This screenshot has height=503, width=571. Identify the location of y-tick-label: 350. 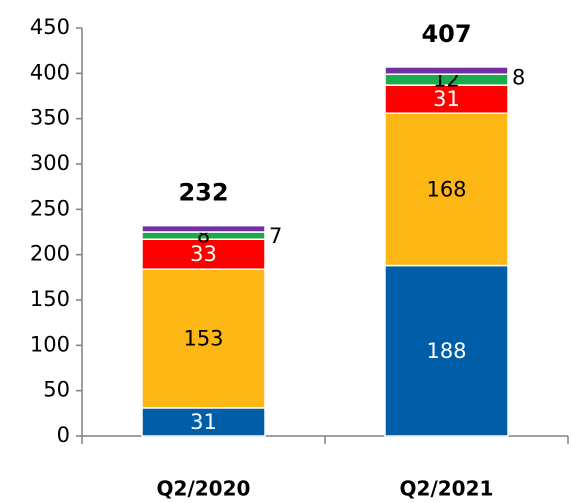
(50, 118).